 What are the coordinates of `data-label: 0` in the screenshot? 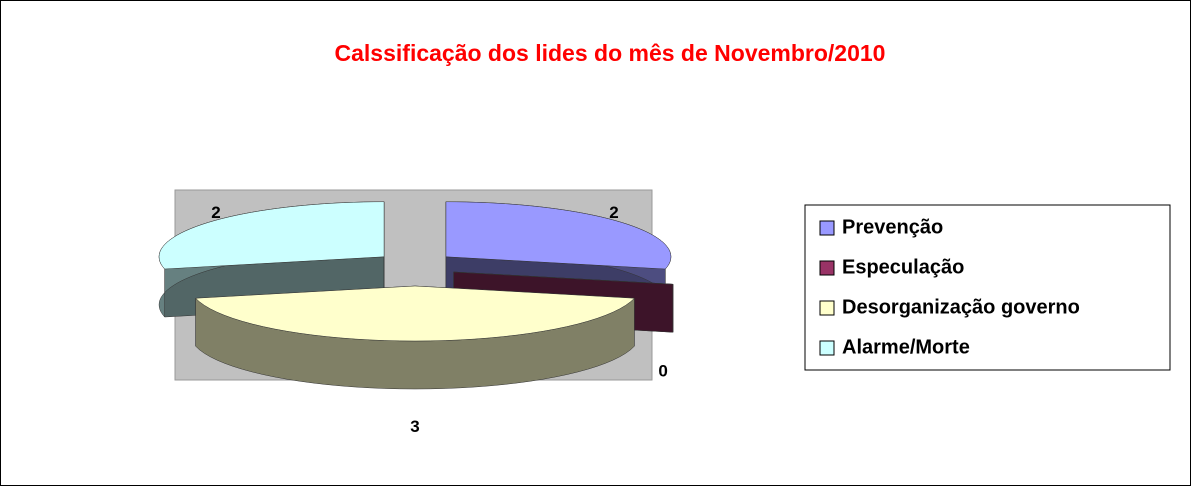 It's located at (662, 370).